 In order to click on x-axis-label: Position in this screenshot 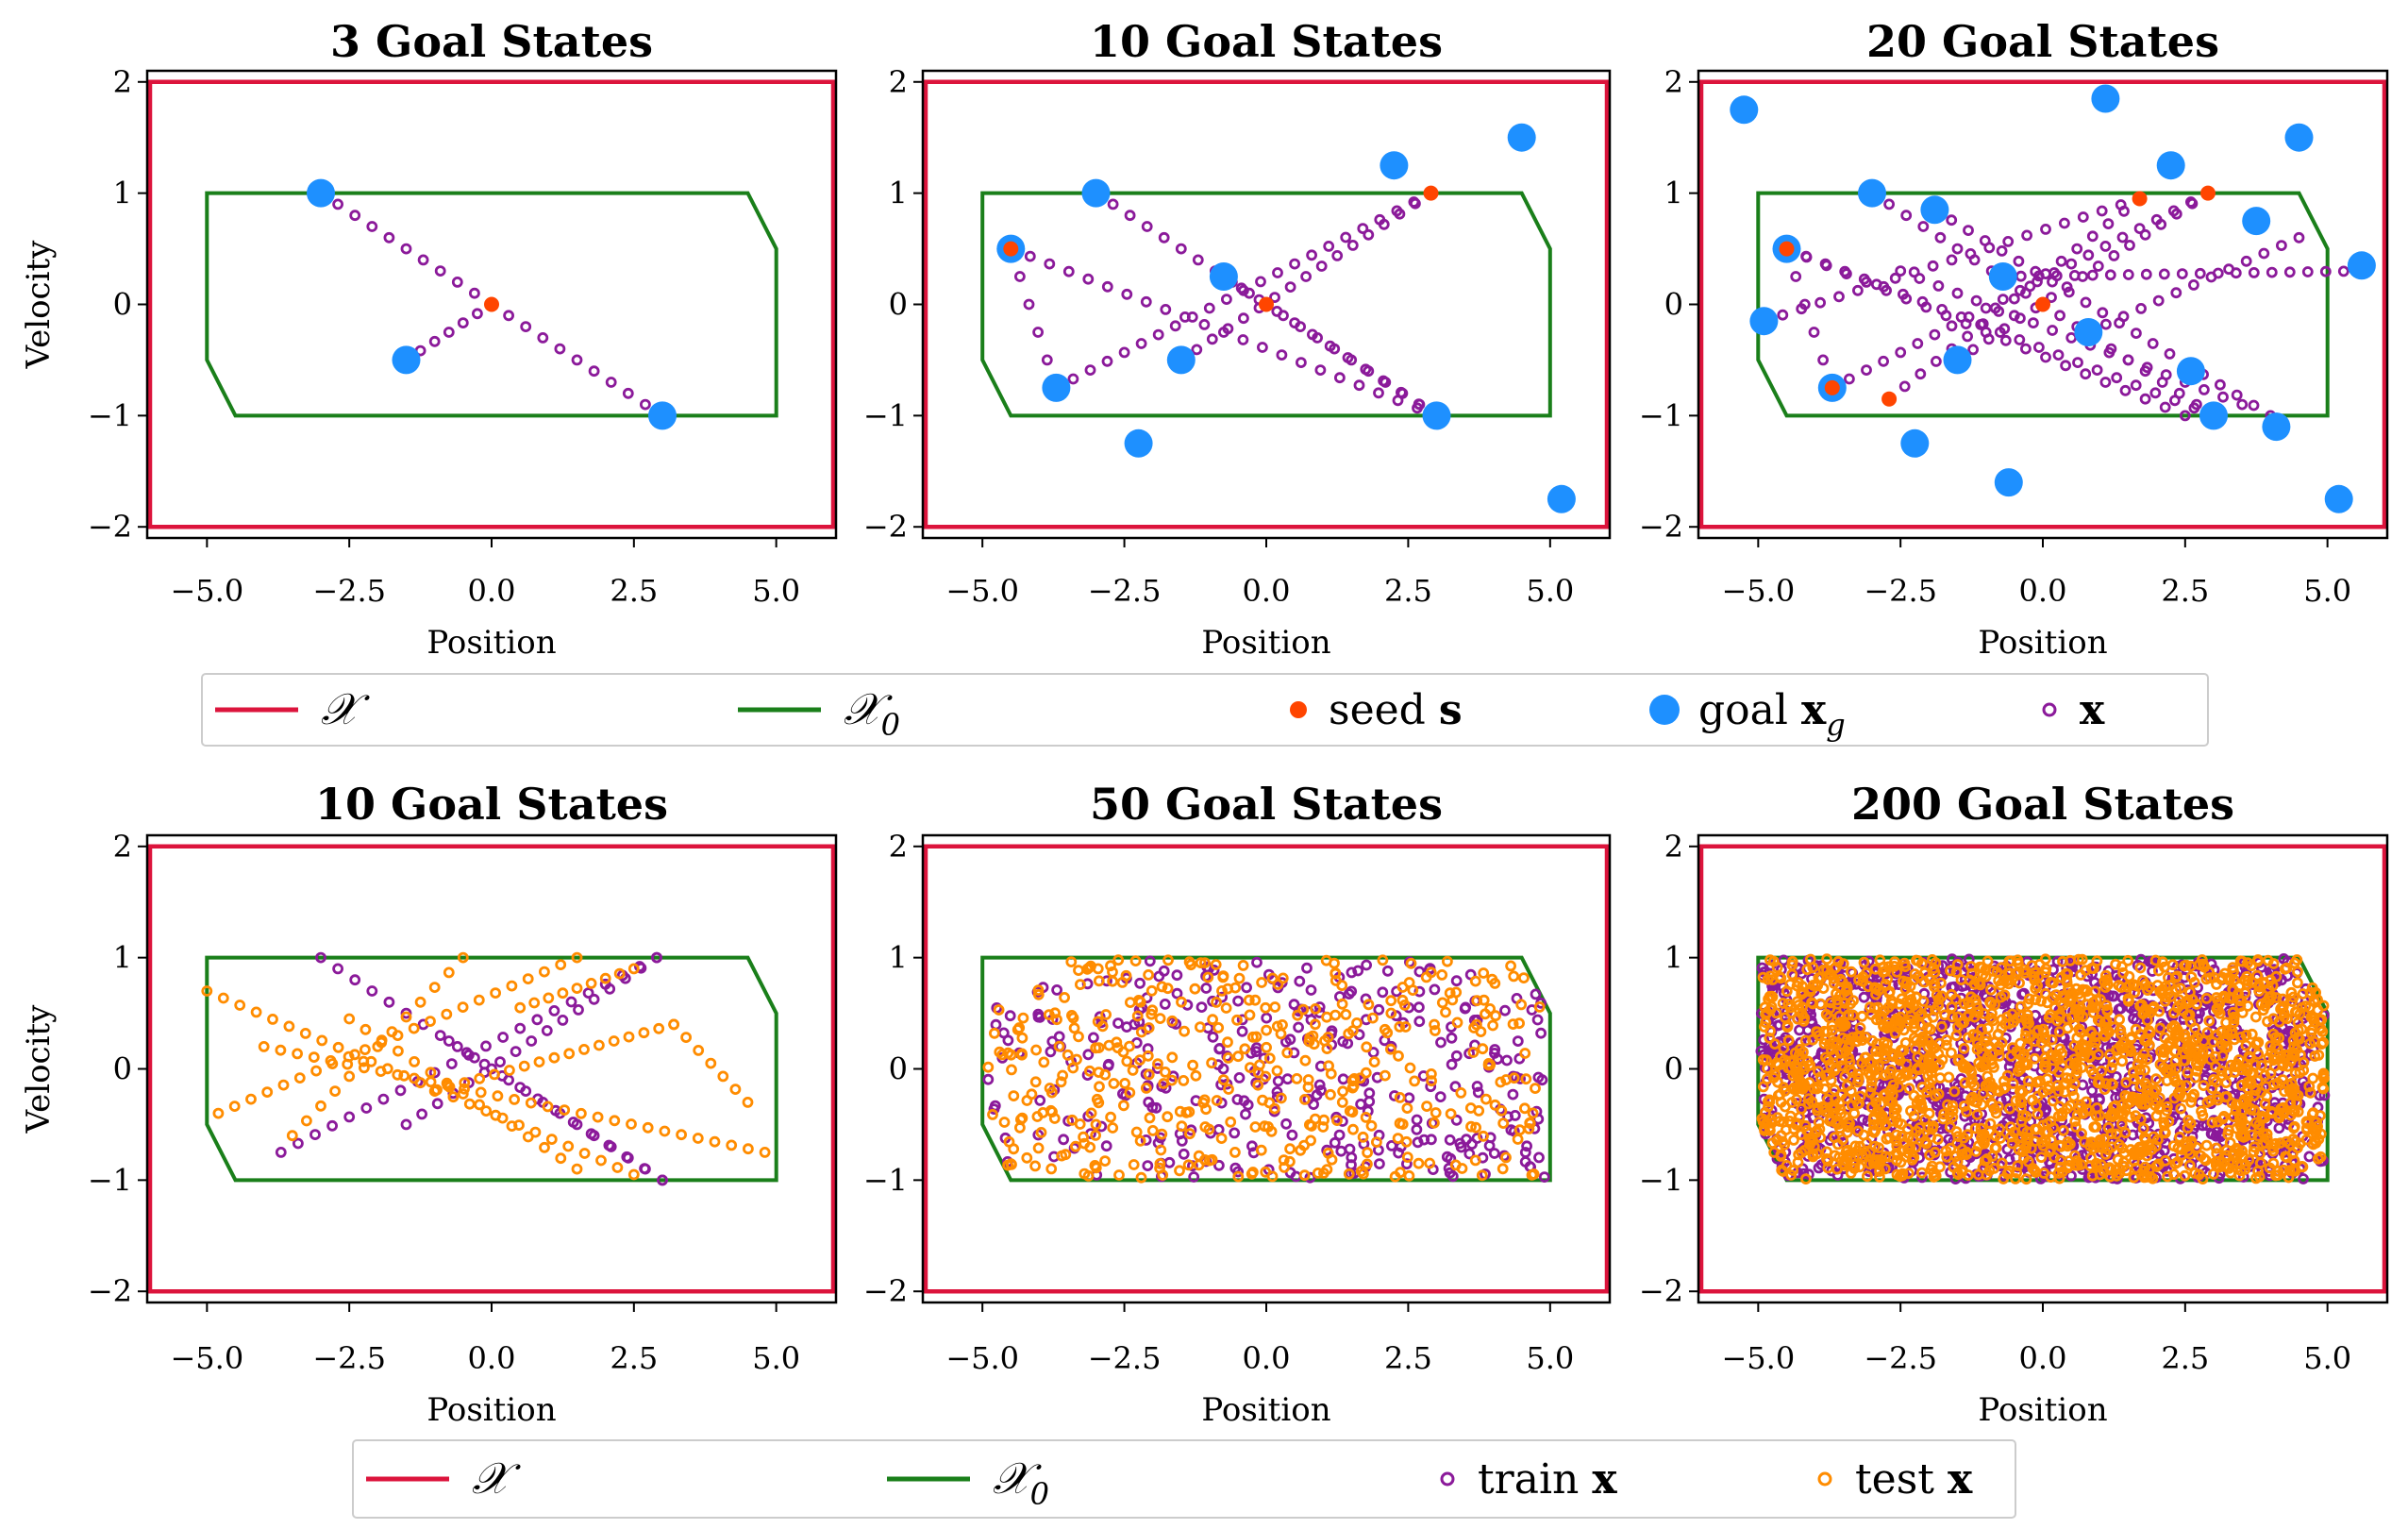, I will do `click(491, 643)`.